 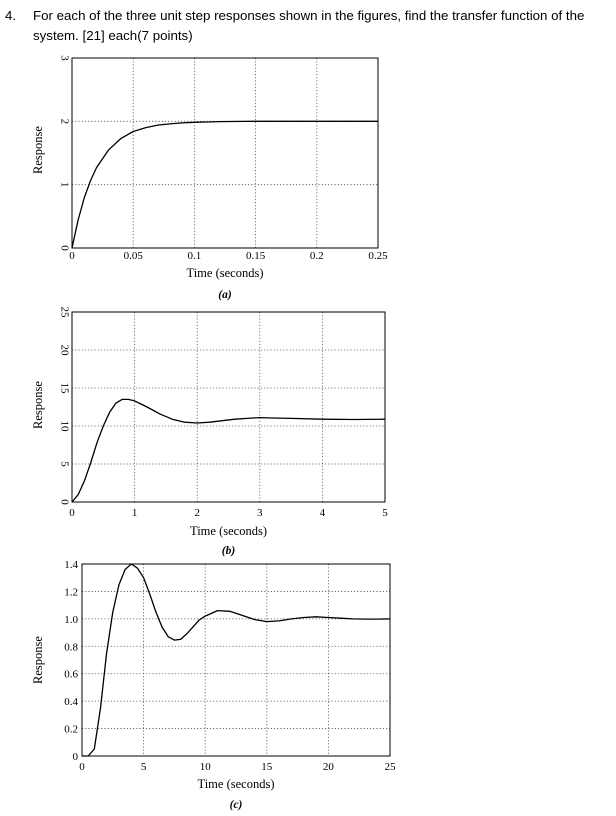 What do you see at coordinates (267, 767) in the screenshot?
I see `x-tick-label: 15` at bounding box center [267, 767].